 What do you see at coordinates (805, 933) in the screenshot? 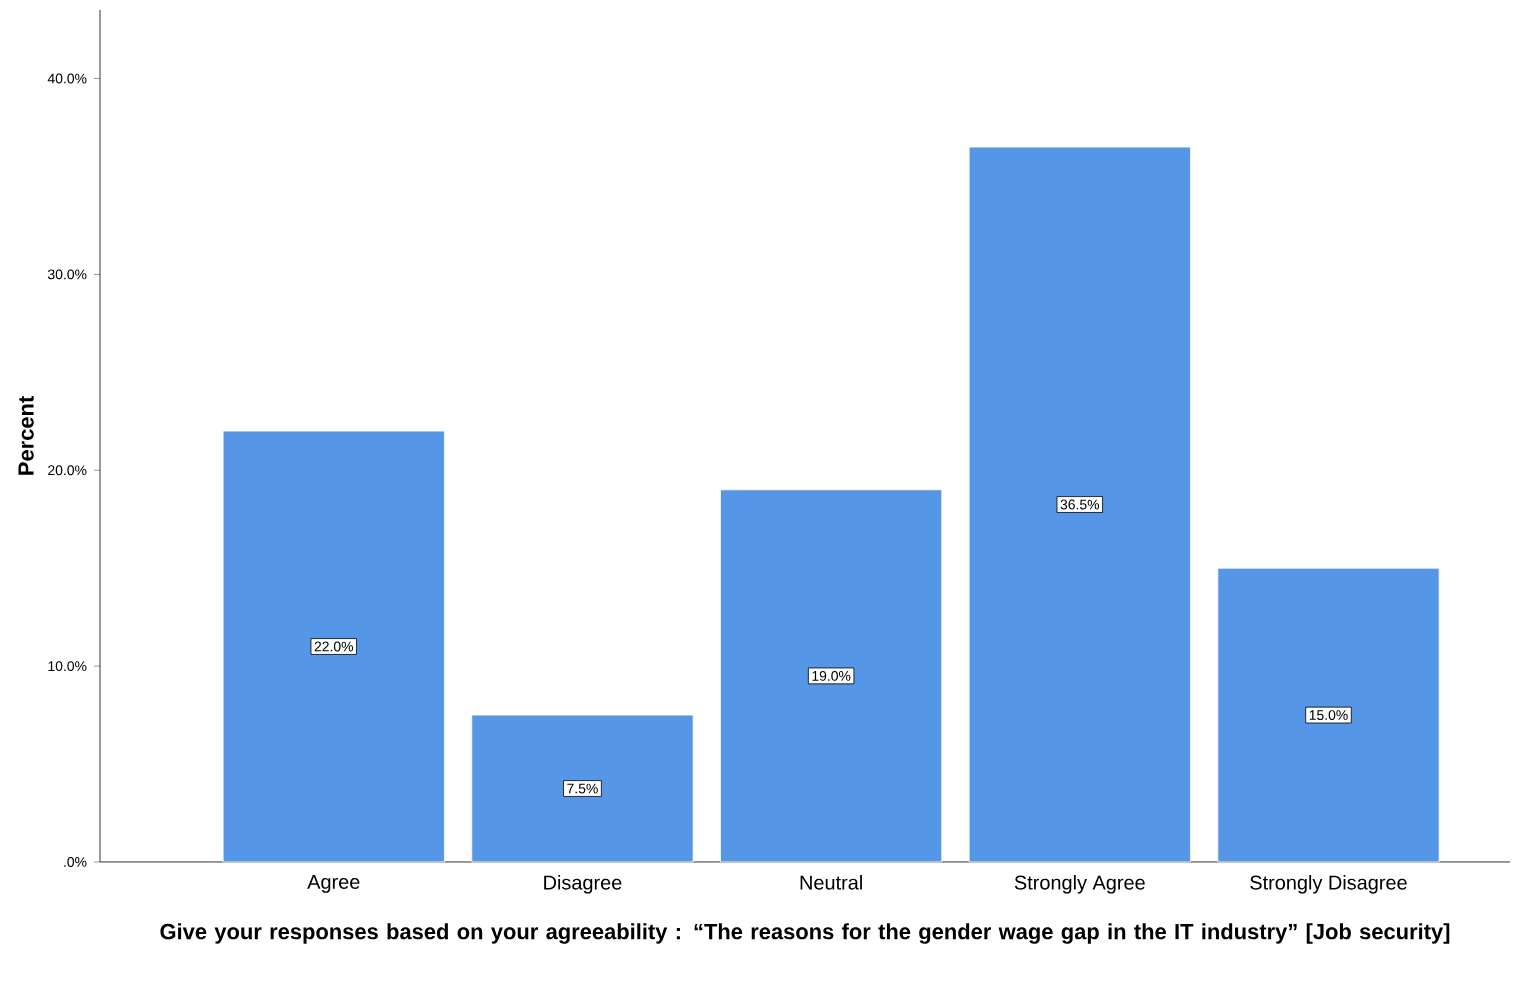
I see `x-axis-title: Give your responses based on your agreeability : “The reasons for the gender wage gap in the IT industry” [Job security]` at bounding box center [805, 933].